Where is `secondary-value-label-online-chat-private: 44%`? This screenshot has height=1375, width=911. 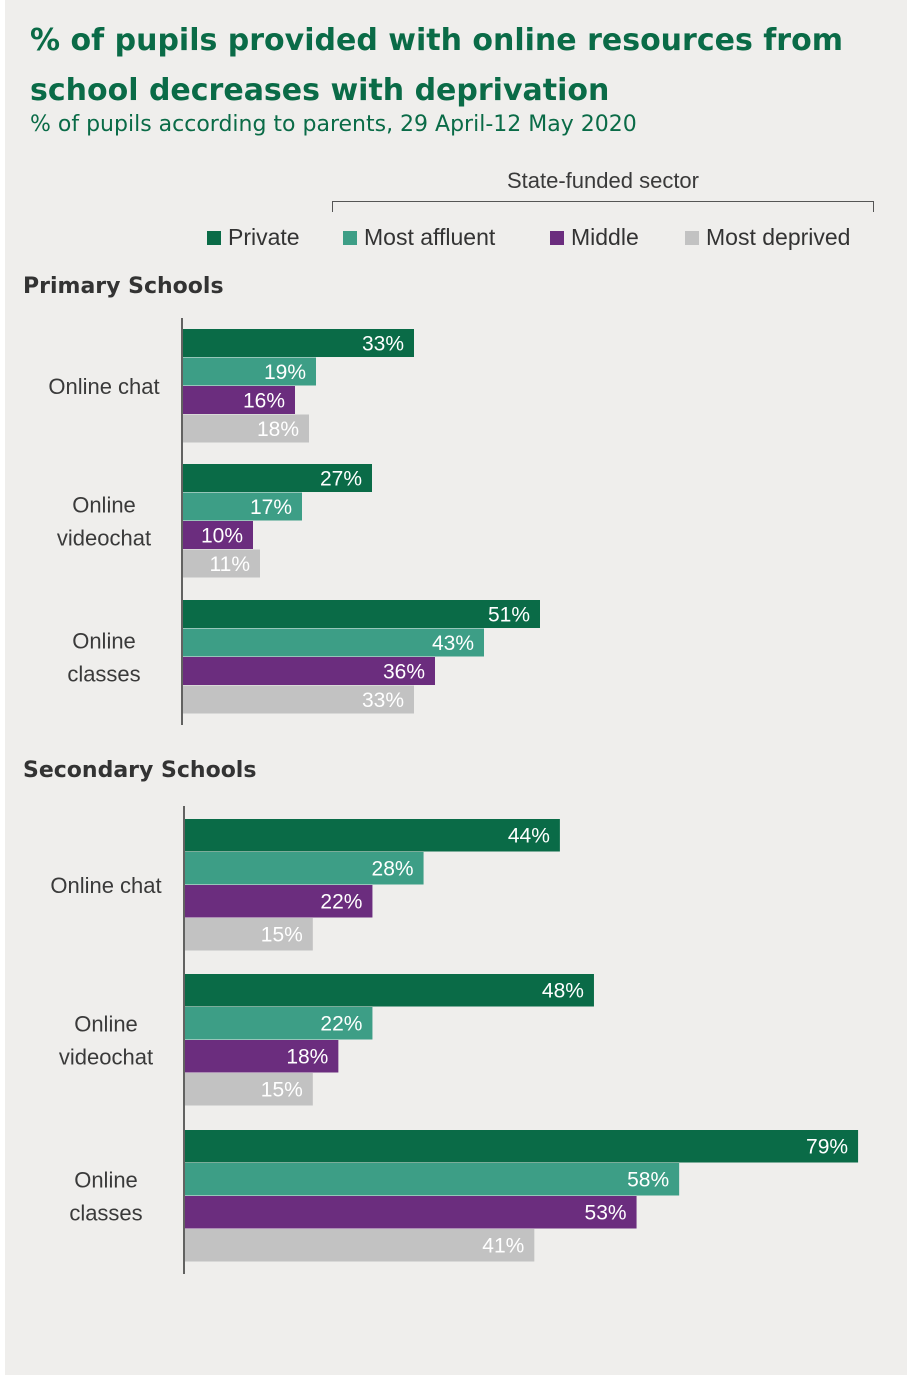 secondary-value-label-online-chat-private: 44% is located at coordinates (529, 836).